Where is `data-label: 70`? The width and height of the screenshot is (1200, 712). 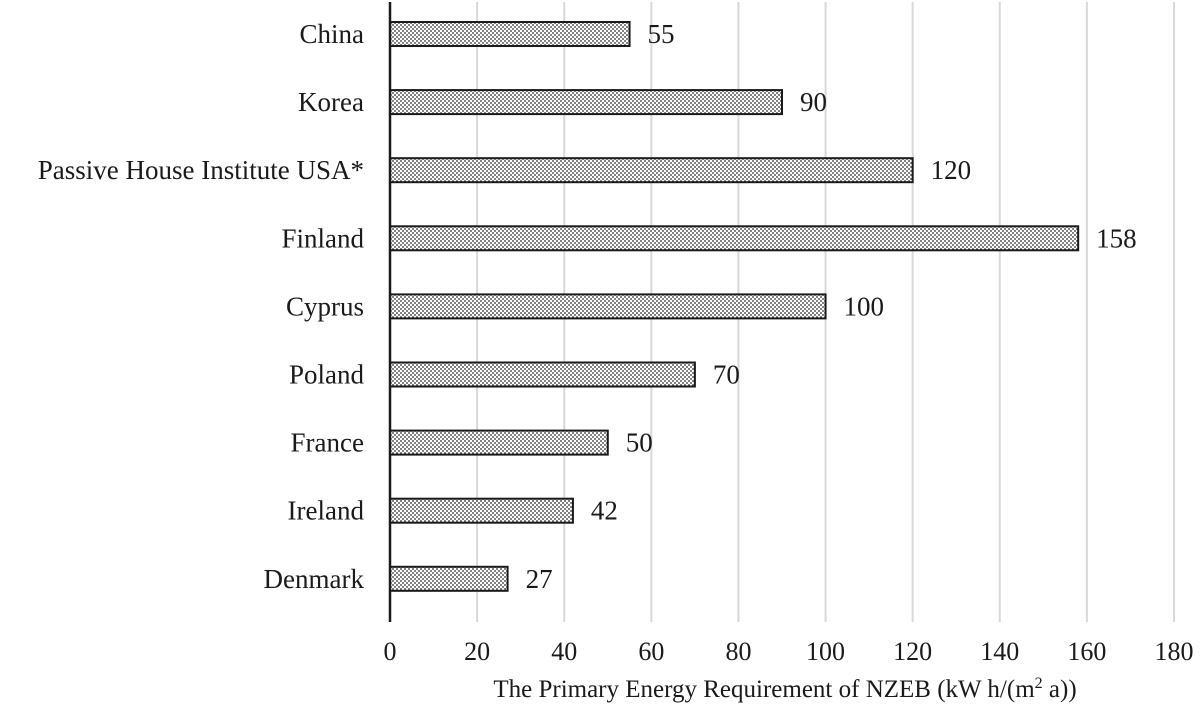 data-label: 70 is located at coordinates (726, 375).